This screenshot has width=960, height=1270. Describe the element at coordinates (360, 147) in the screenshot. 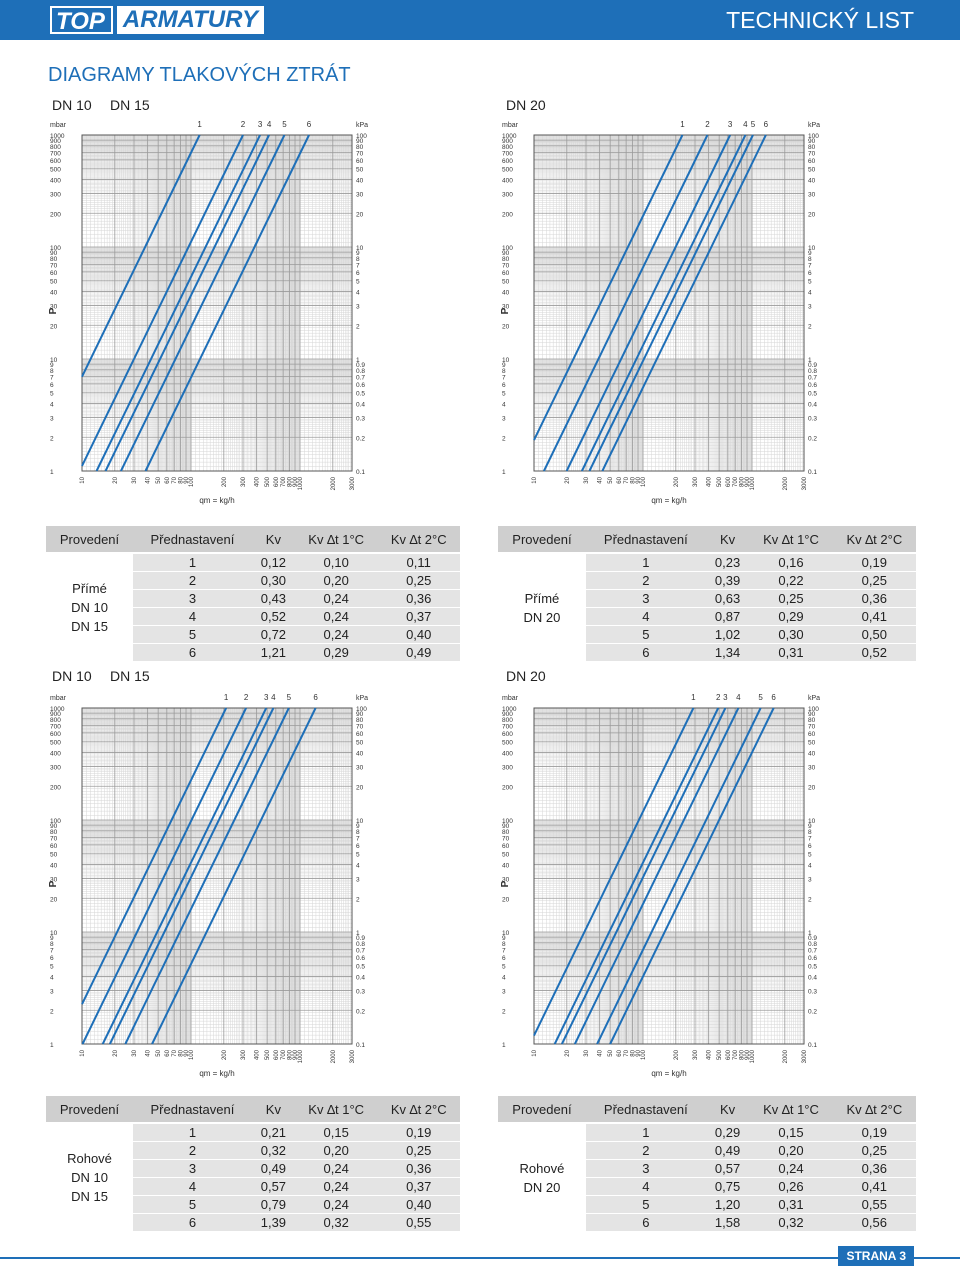

I see `y-tick-label-kpa: 80` at that location.